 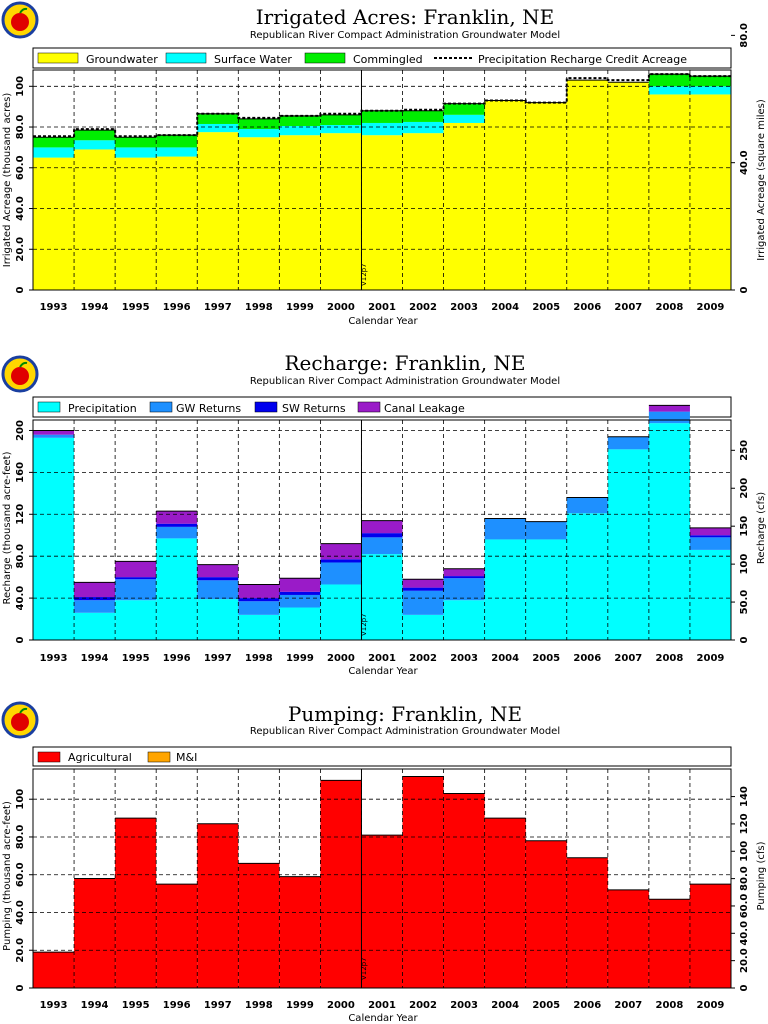 I want to click on x-axis-label: Calendar Year, so click(x=383, y=671).